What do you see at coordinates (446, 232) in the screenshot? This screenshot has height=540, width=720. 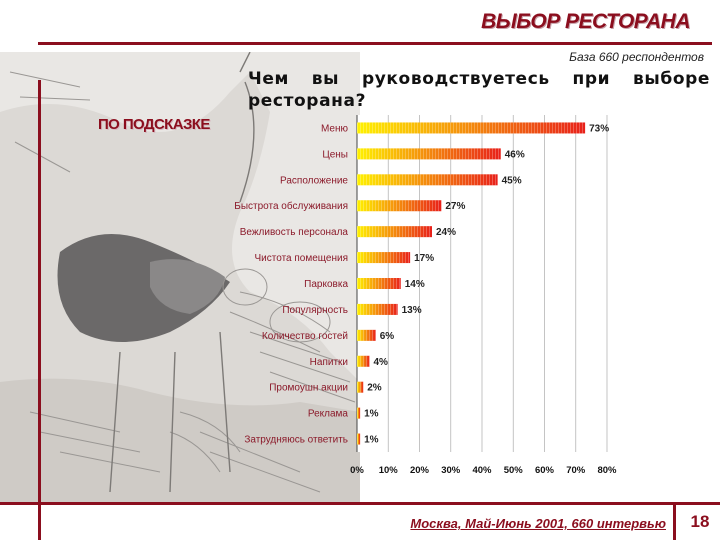 I see `value-label: 24%` at bounding box center [446, 232].